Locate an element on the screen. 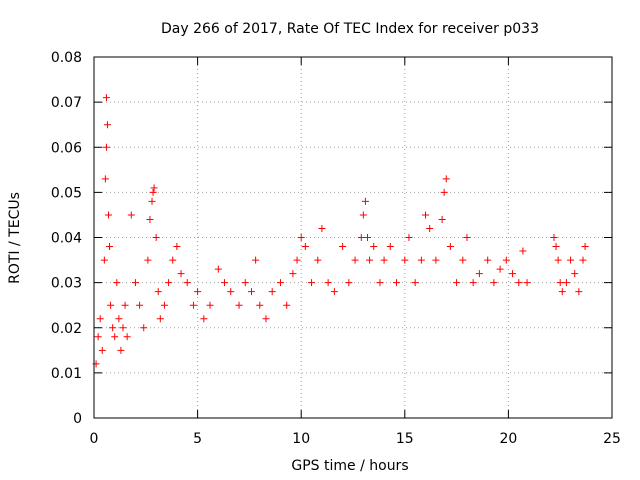 Image resolution: width=640 pixels, height=480 pixels. y-tick-label: 0.04 is located at coordinates (66, 239).